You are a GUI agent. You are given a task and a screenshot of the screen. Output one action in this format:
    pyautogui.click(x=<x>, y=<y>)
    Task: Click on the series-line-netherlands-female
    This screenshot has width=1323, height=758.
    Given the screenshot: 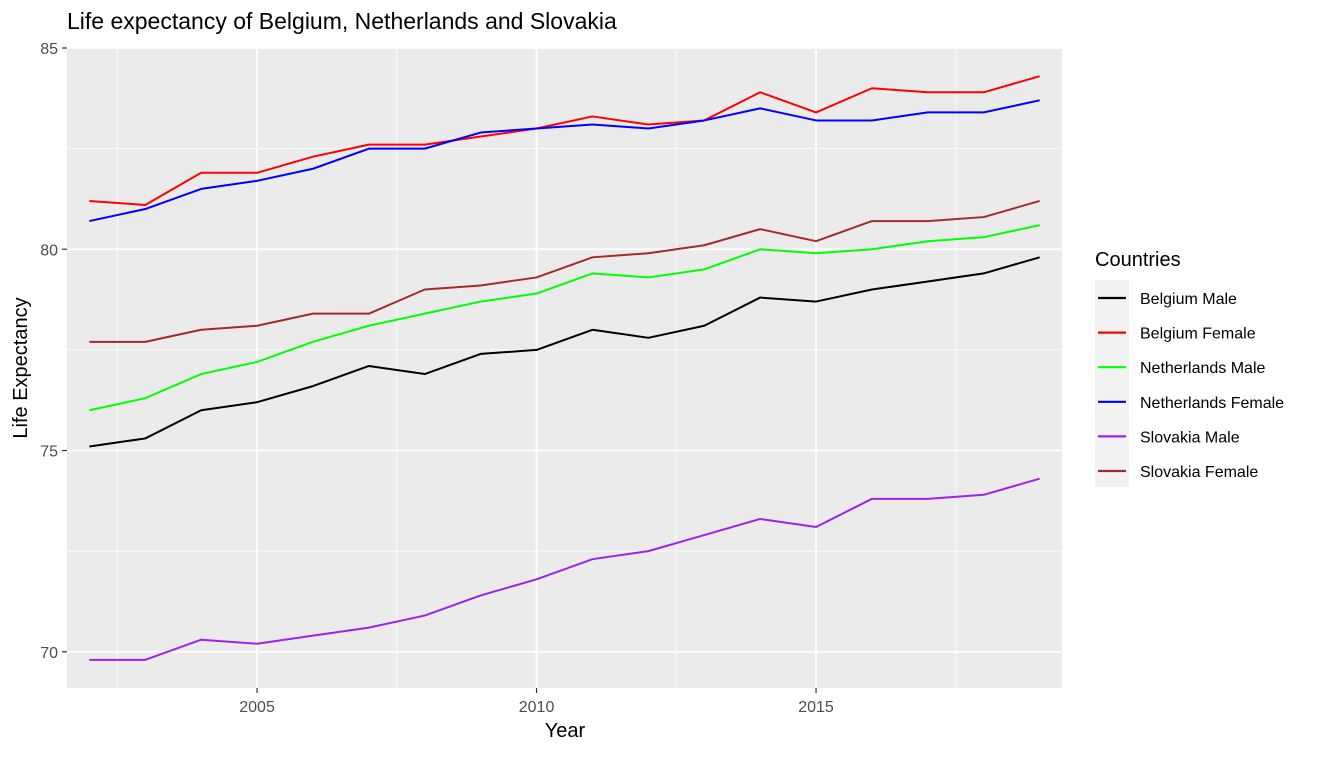 What is the action you would take?
    pyautogui.click(x=564, y=161)
    